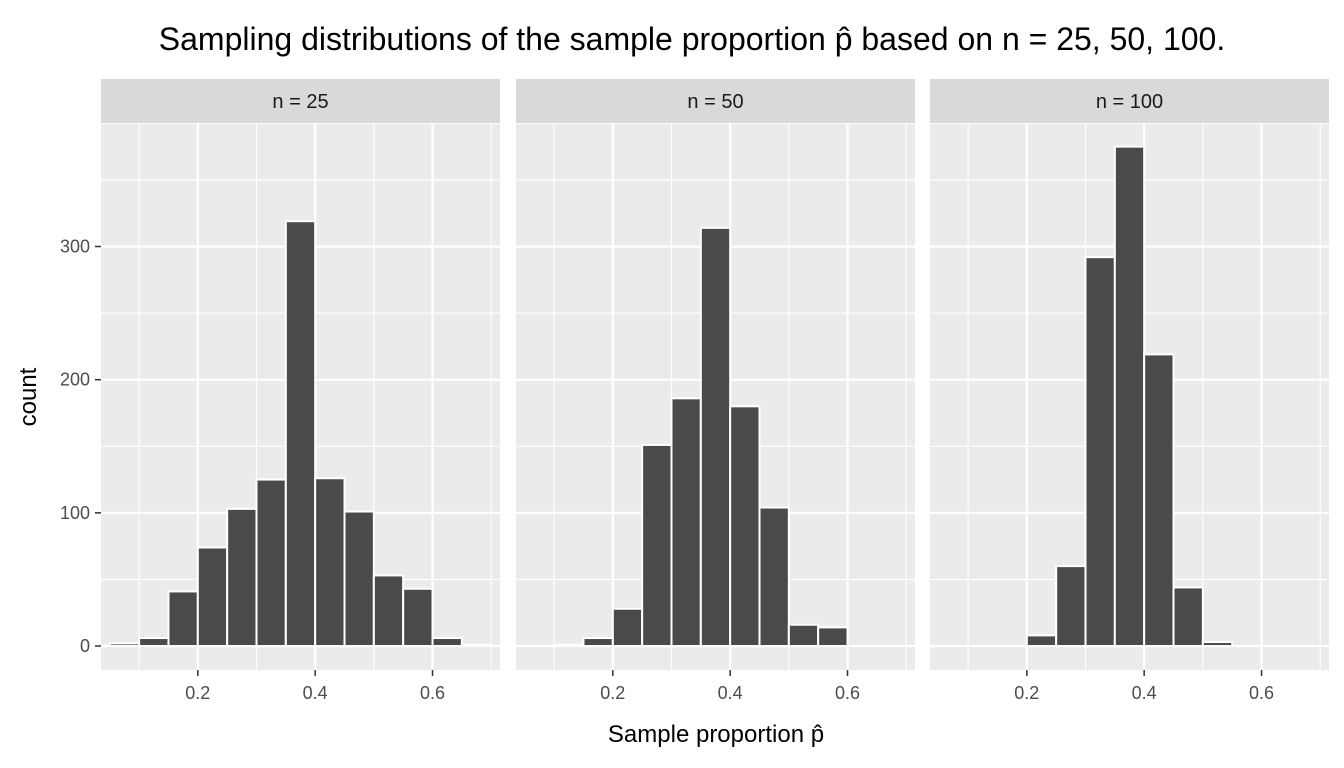 This screenshot has width=1344, height=768. Describe the element at coordinates (85, 646) in the screenshot. I see `y-tick-label: 0` at that location.